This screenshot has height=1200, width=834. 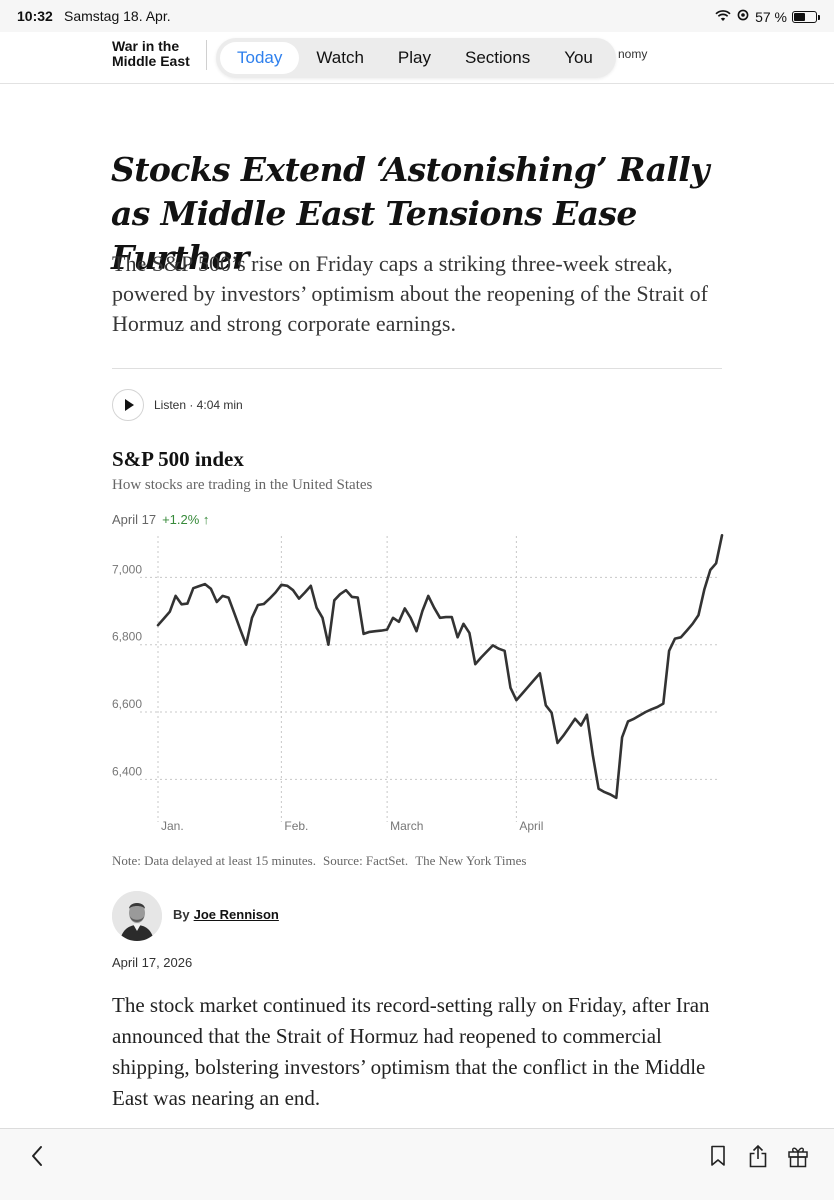 I want to click on tab-you: You, so click(x=578, y=57).